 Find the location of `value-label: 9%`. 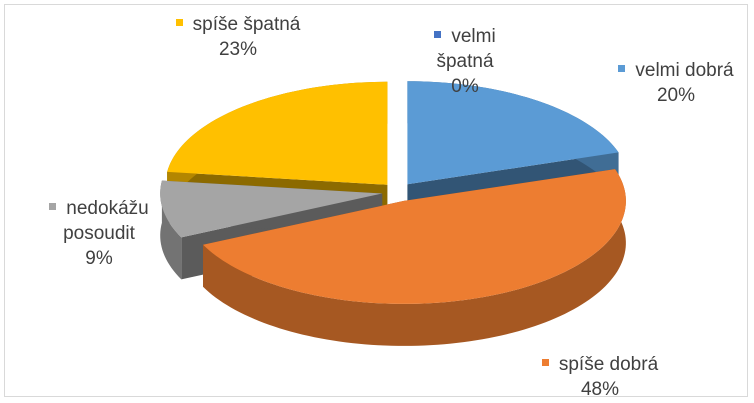

value-label: 9% is located at coordinates (99, 258).